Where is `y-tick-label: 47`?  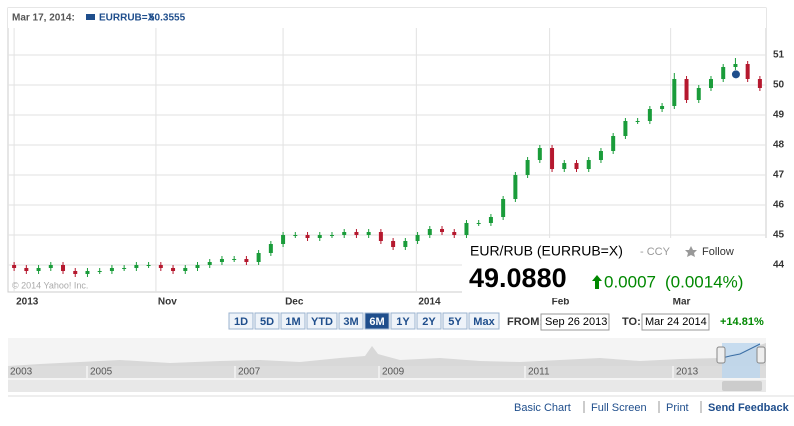 y-tick-label: 47 is located at coordinates (779, 175).